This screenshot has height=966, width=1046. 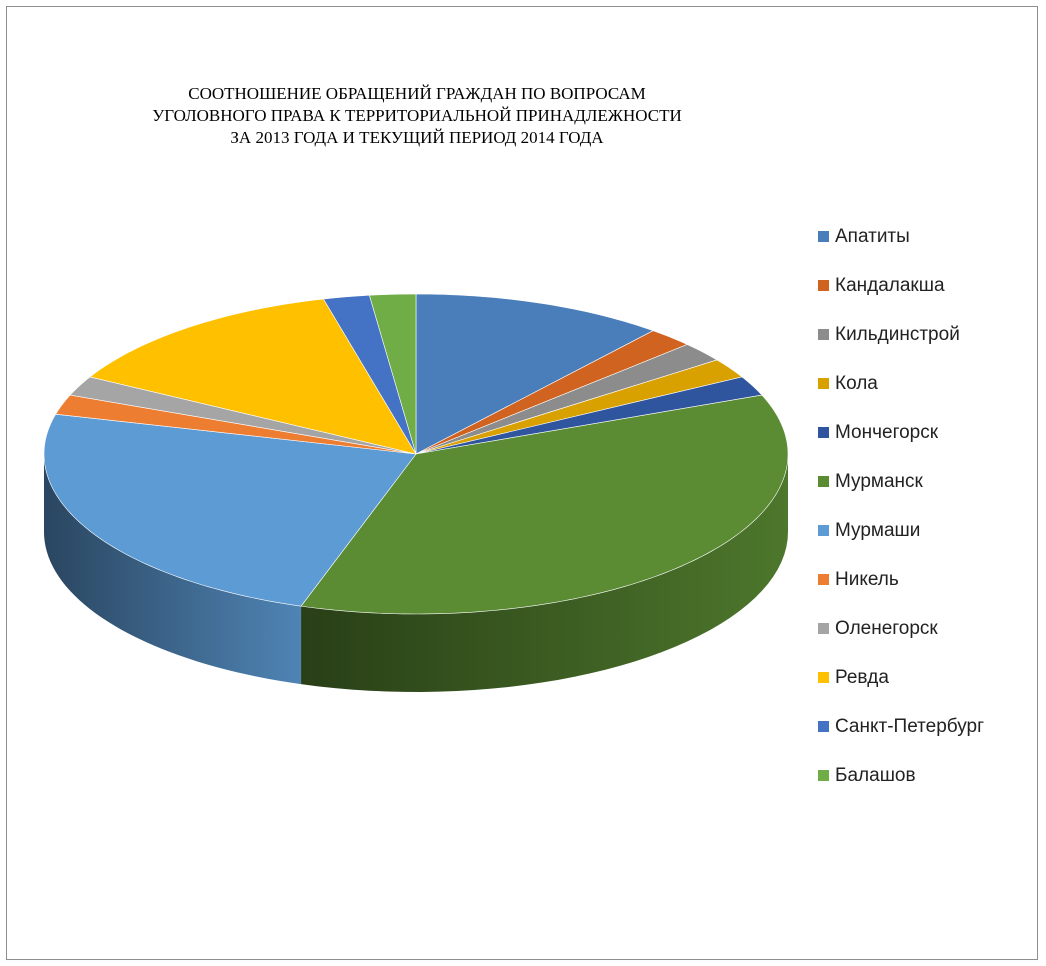 I want to click on legend-item: Кильдинстрой, so click(x=901, y=334).